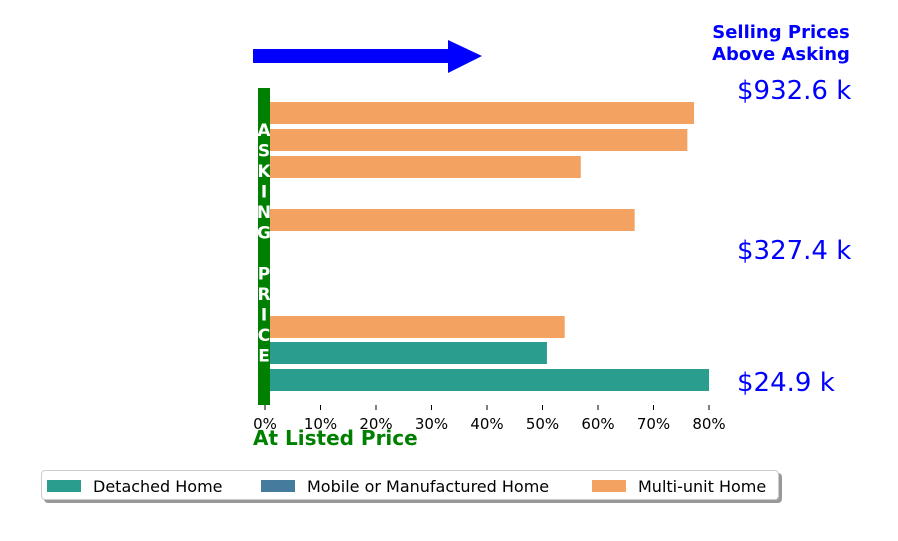  I want to click on legend-item-detached: Detached Home, so click(135, 486).